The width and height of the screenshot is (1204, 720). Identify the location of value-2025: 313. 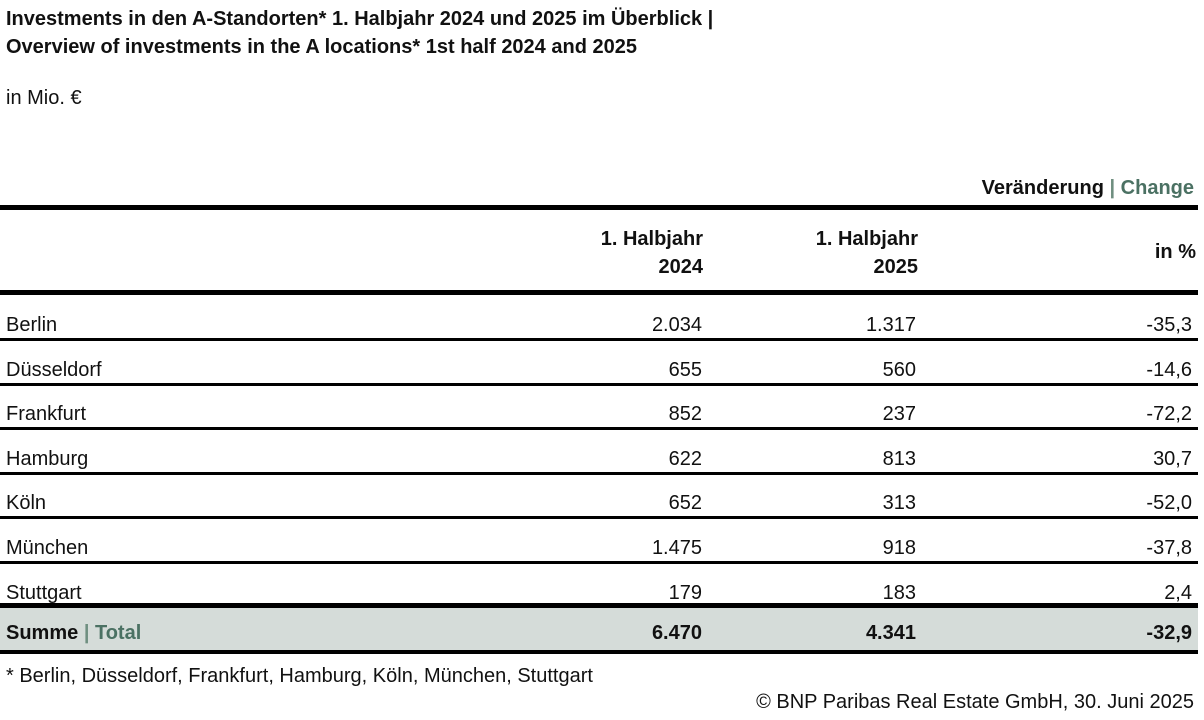
(899, 503).